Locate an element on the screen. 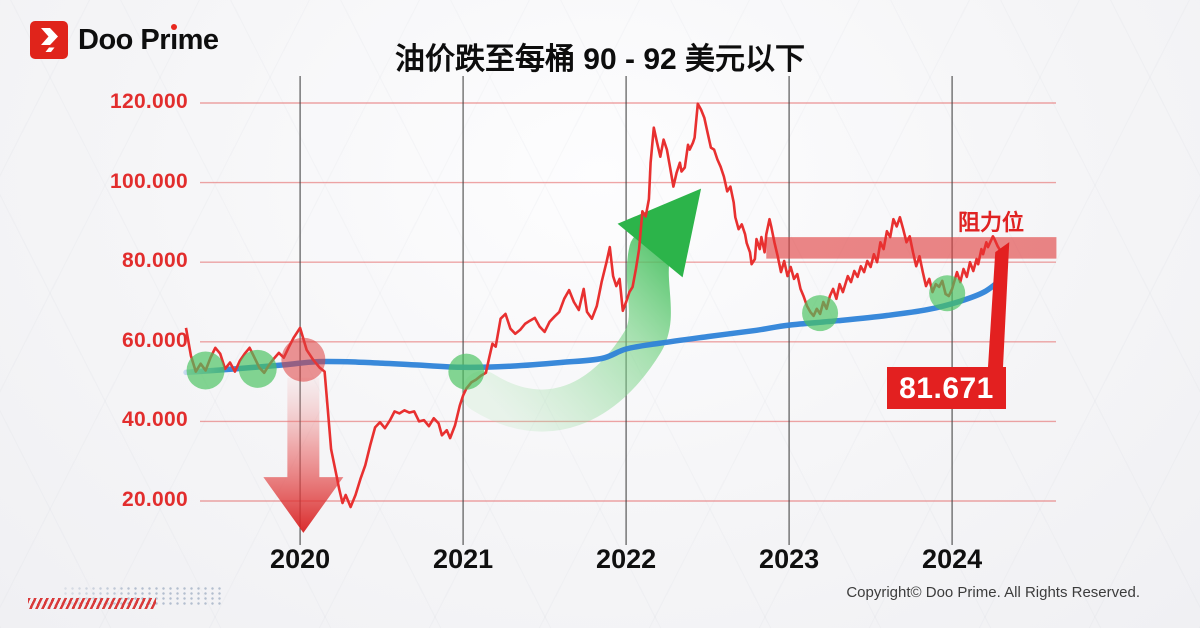  crash-down-arrow is located at coordinates (303, 455).